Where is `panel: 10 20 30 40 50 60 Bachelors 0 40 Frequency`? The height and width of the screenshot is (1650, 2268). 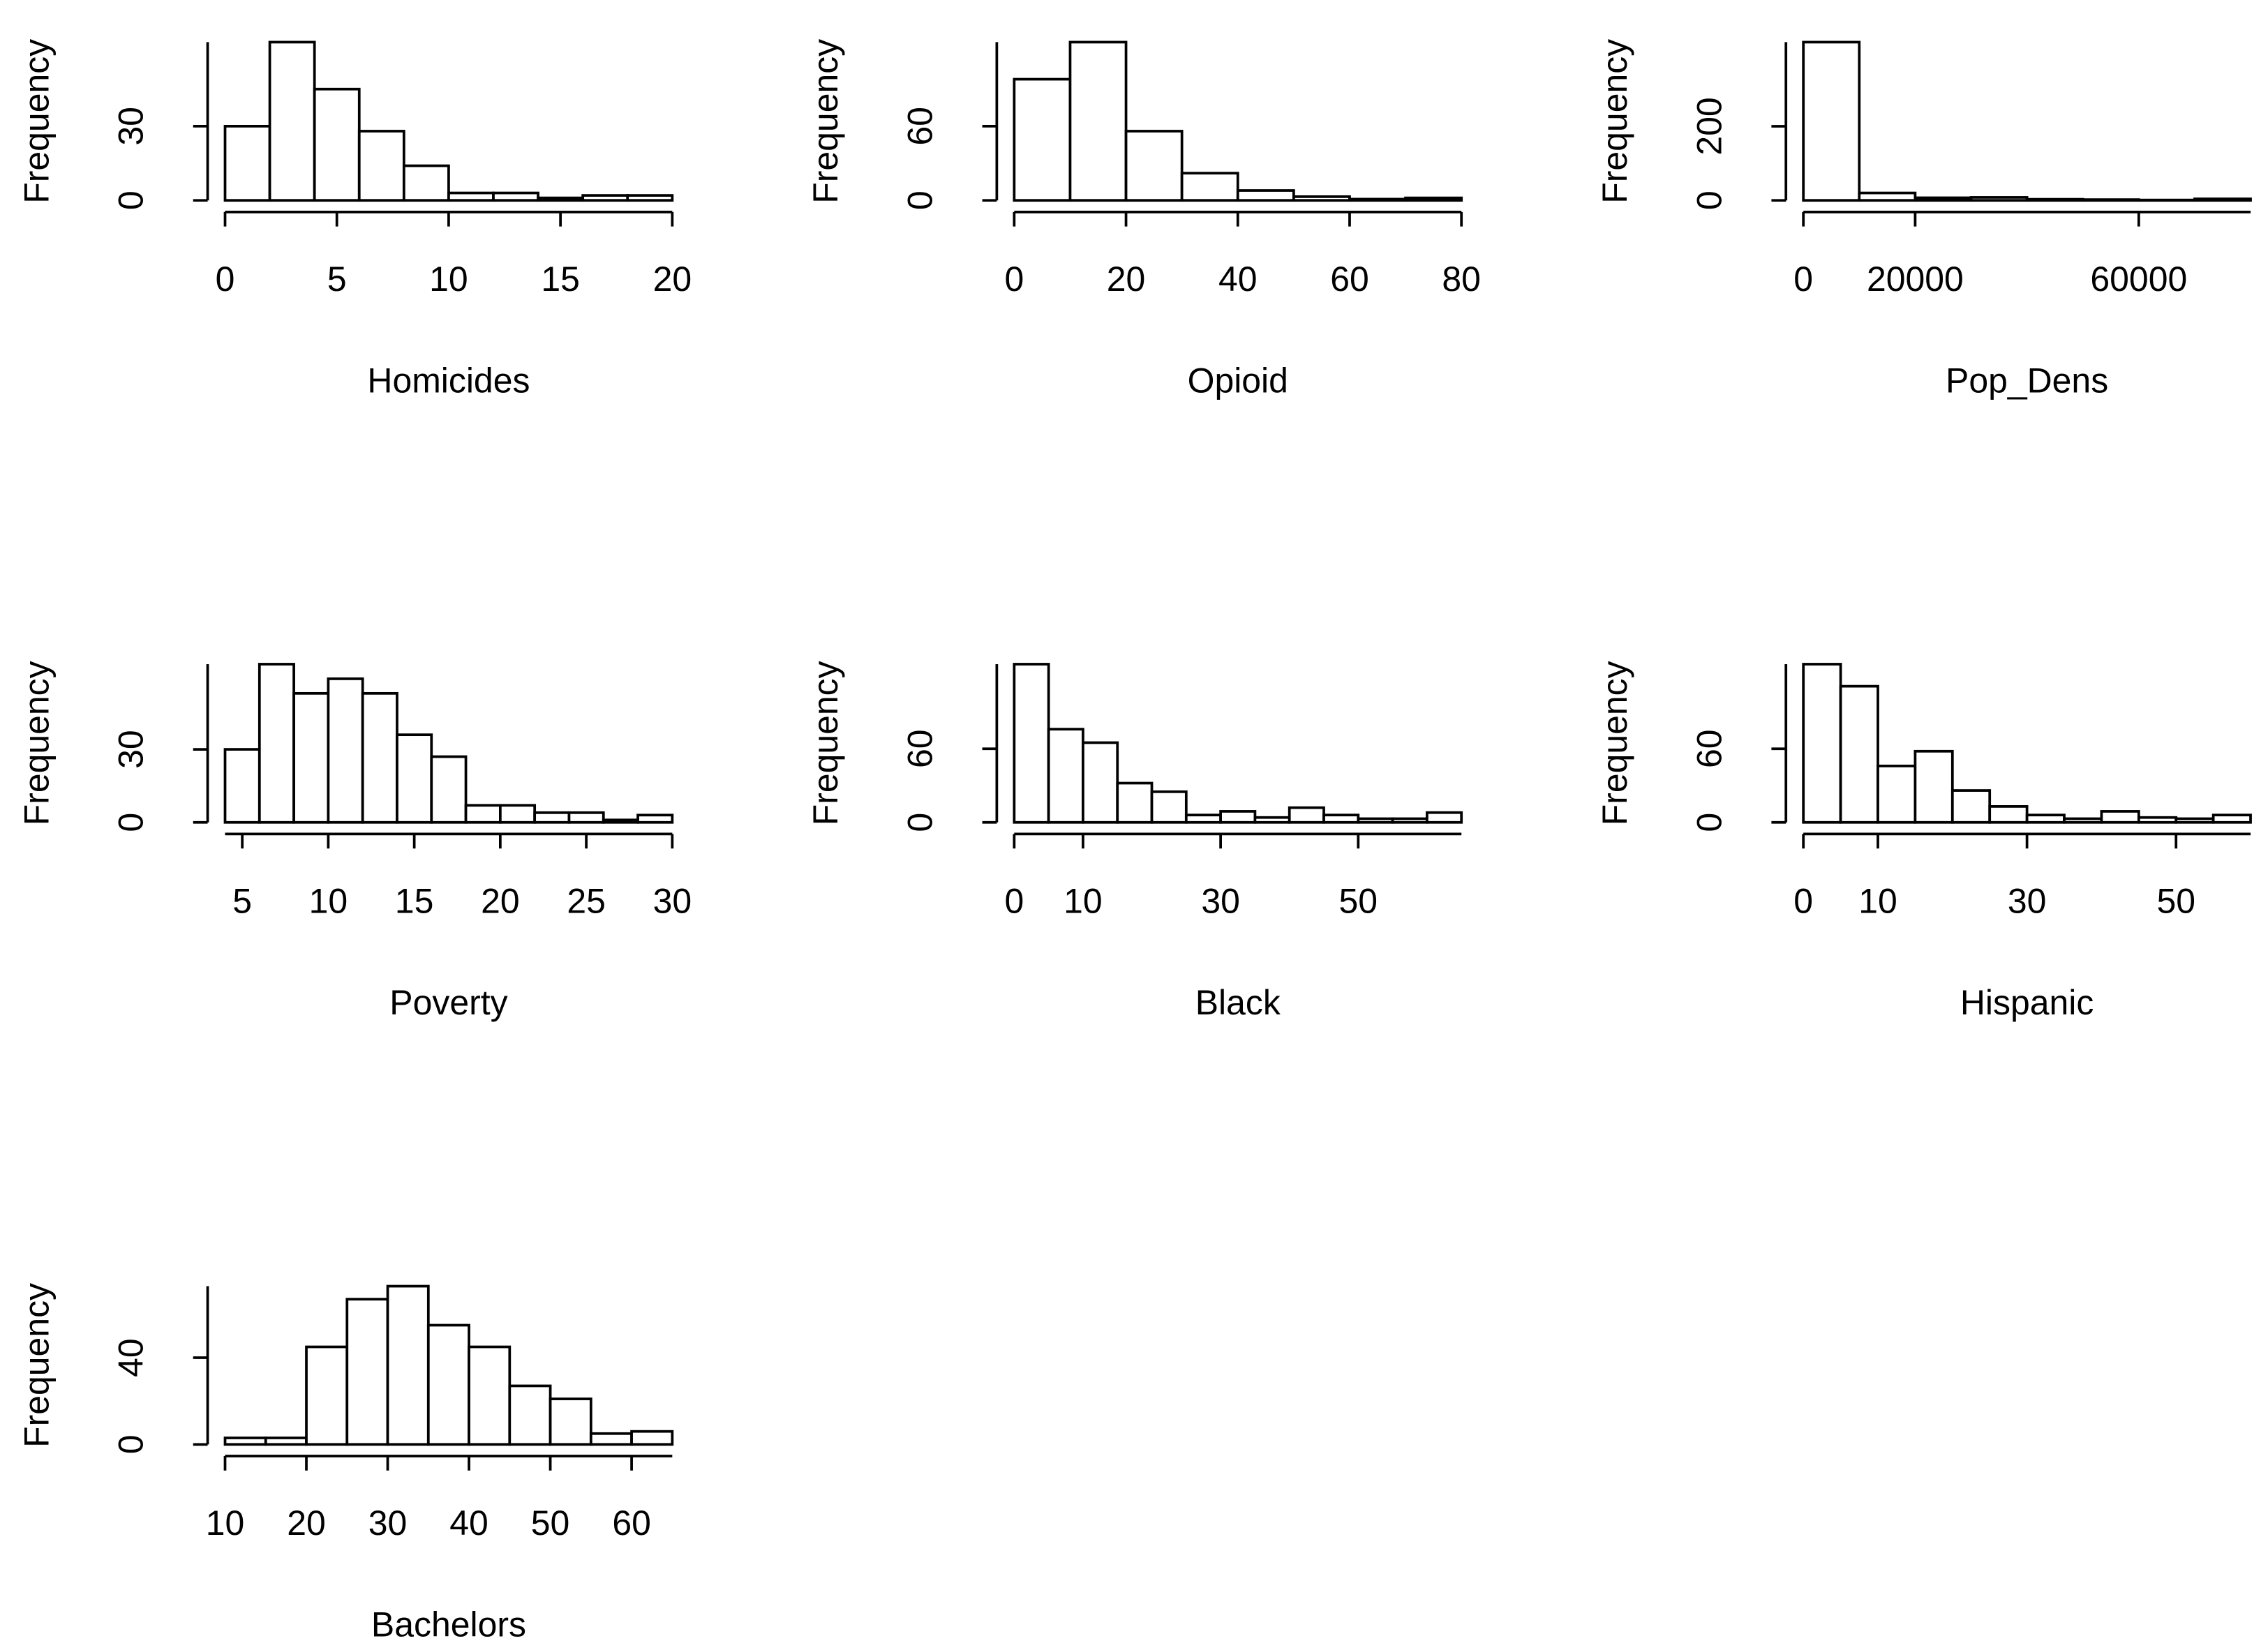 panel: 10 20 30 40 50 60 Bachelors 0 40 Frequency is located at coordinates (345, 1463).